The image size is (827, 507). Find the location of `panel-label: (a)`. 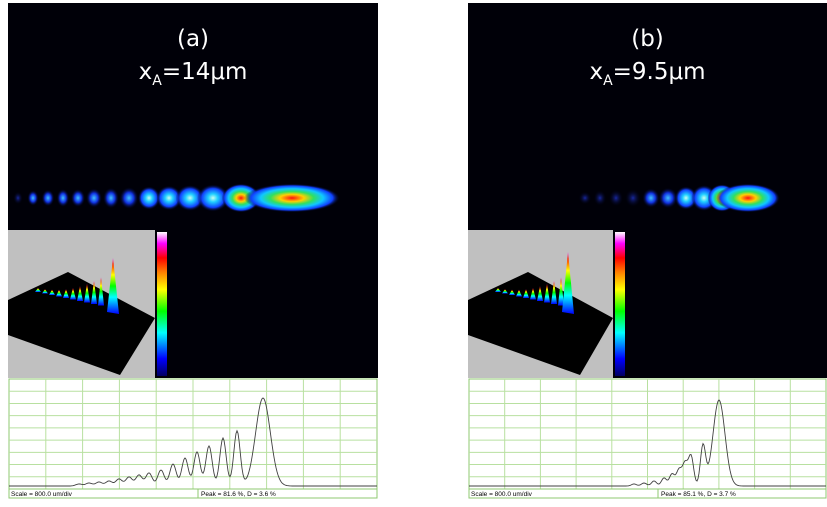

panel-label: (a) is located at coordinates (193, 39).